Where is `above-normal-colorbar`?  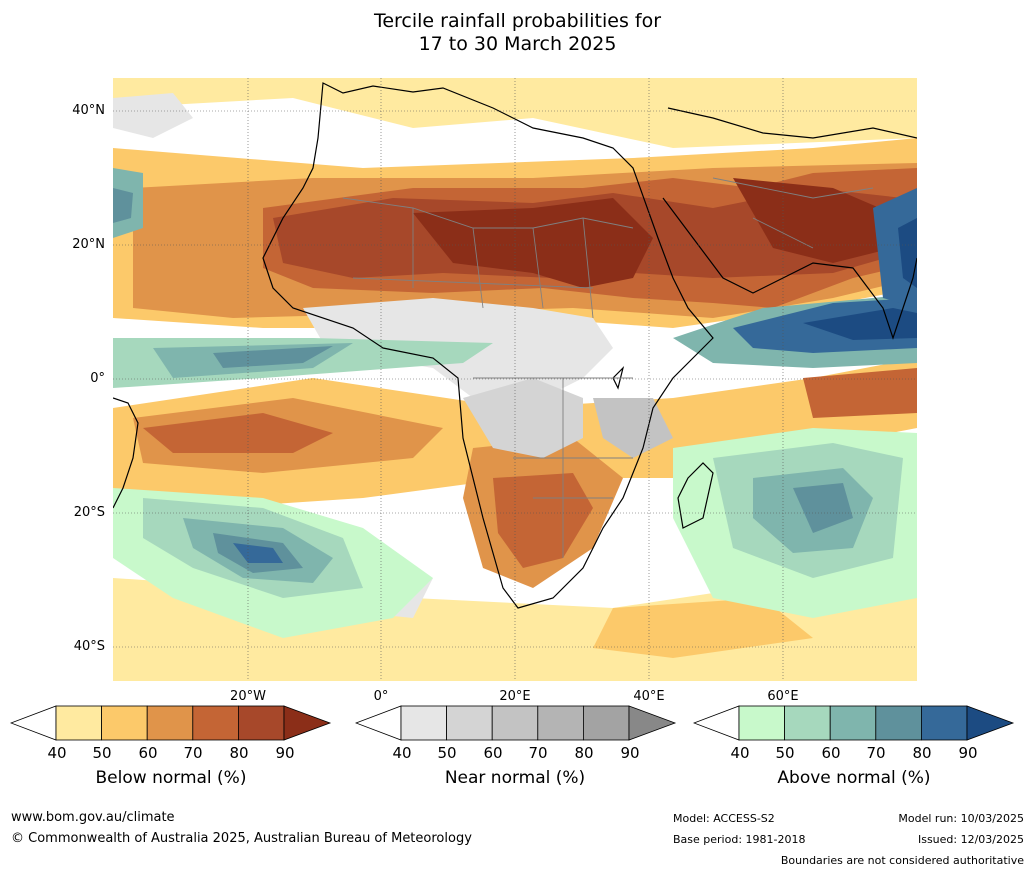
above-normal-colorbar is located at coordinates (854, 723).